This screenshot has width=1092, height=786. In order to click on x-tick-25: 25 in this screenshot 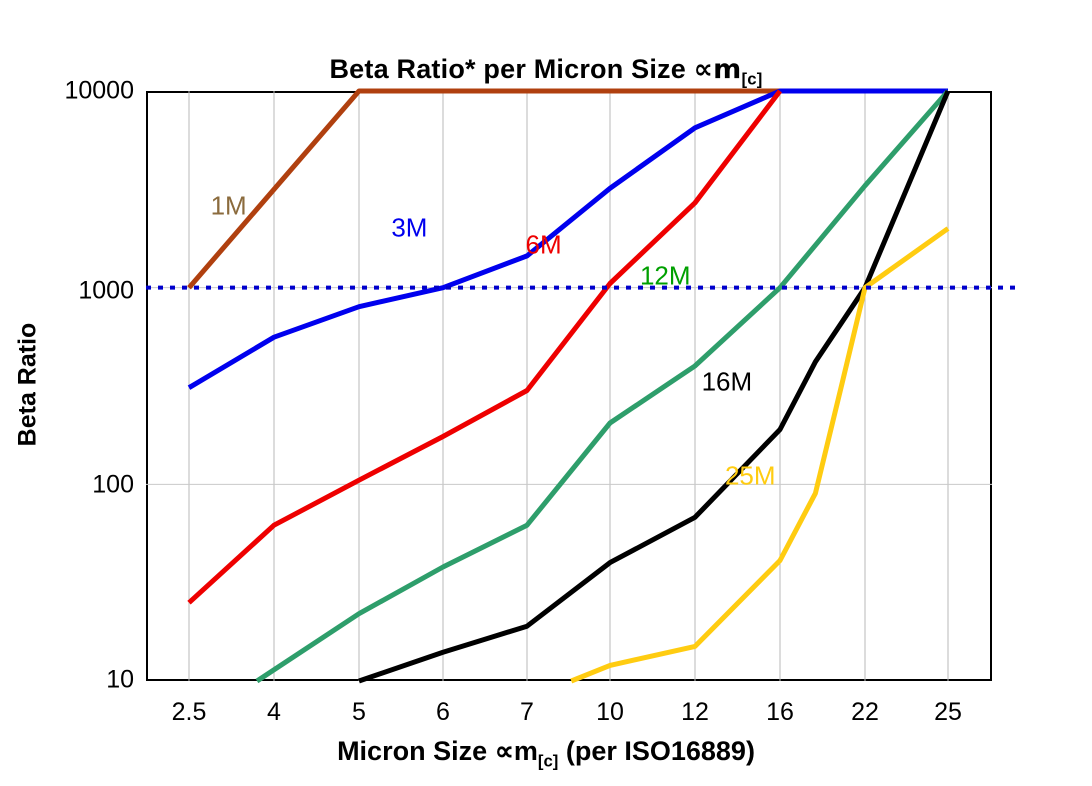, I will do `click(948, 712)`.